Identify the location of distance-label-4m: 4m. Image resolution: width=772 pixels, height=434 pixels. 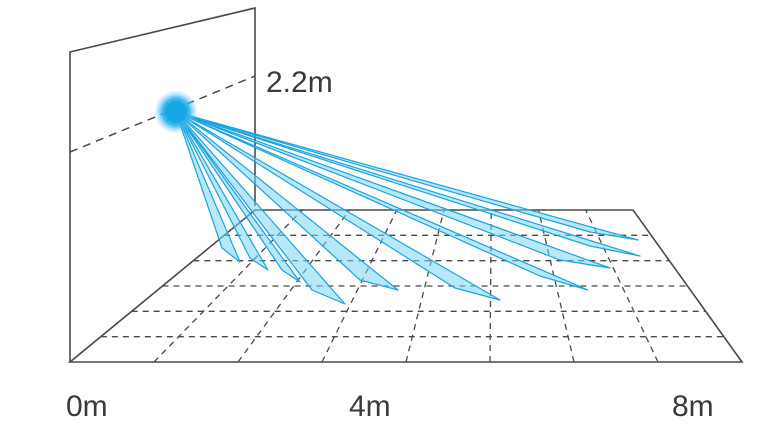
(370, 406).